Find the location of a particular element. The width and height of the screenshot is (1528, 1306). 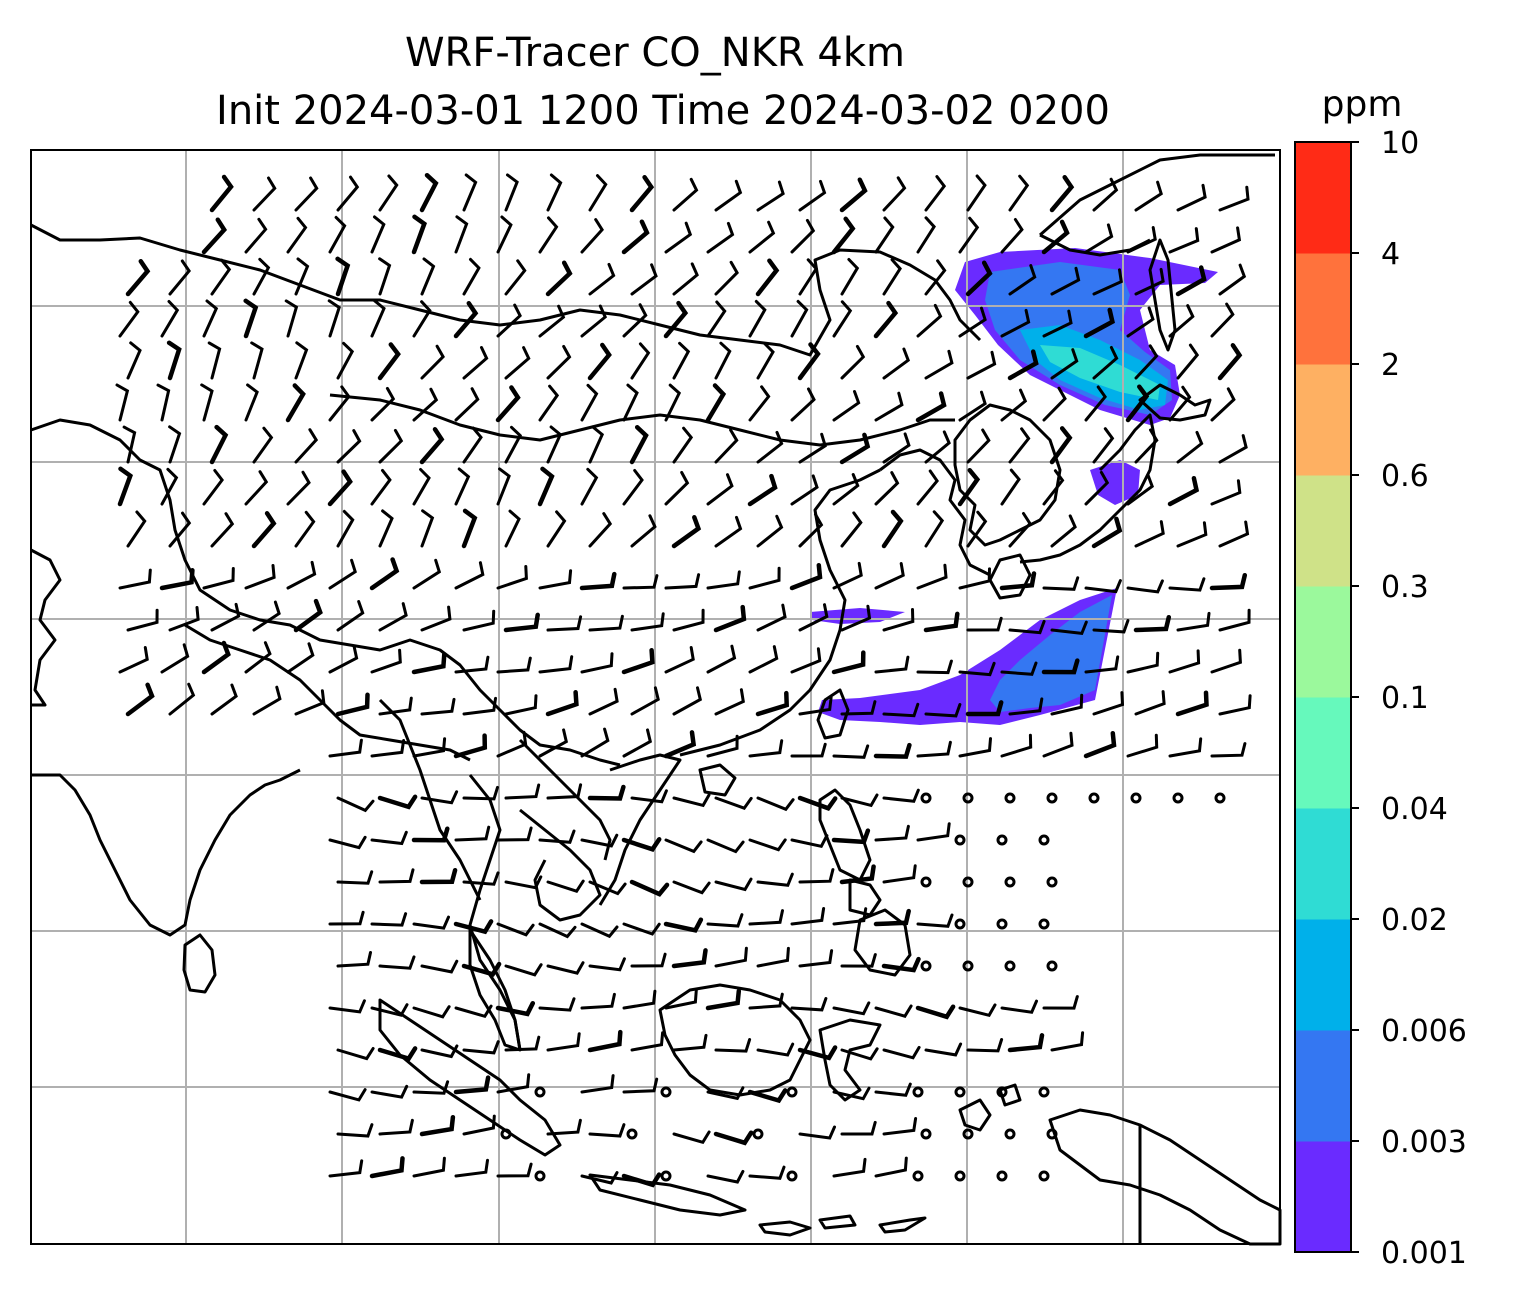

russia-far-east is located at coordinates (1157, 195).